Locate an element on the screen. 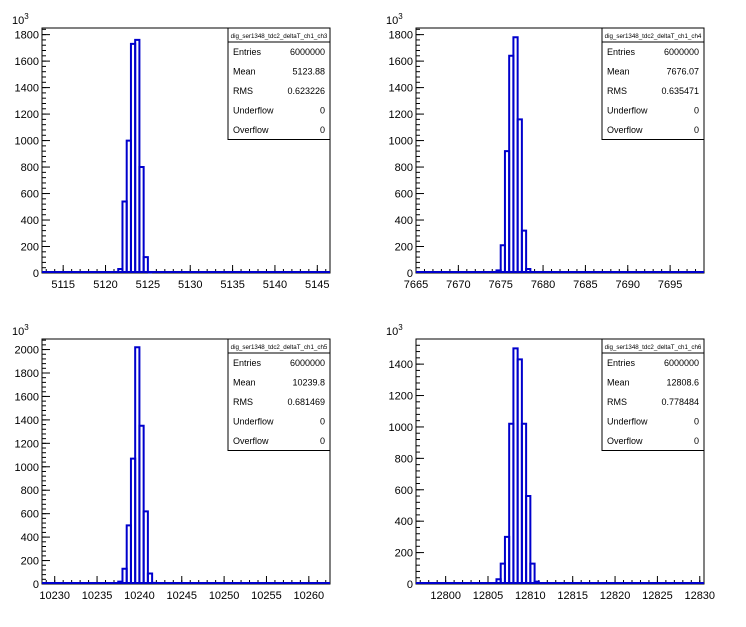  x-tick-label: 5120 is located at coordinates (105, 285).